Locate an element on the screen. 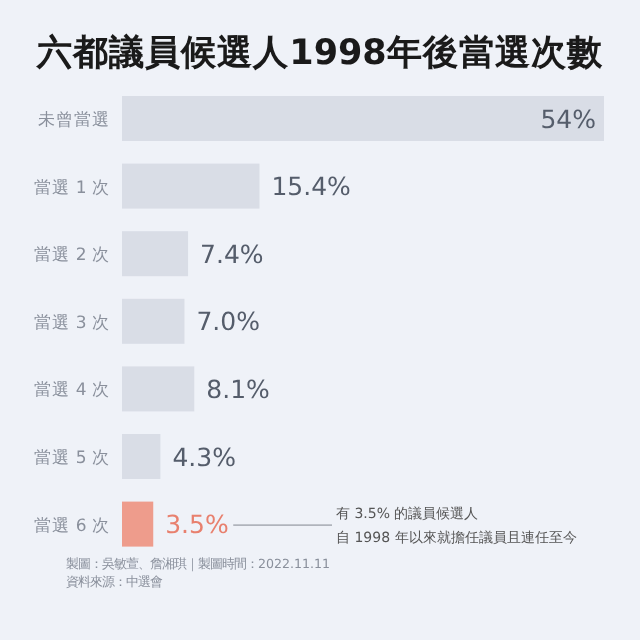  data-label: 15.4% is located at coordinates (311, 186).